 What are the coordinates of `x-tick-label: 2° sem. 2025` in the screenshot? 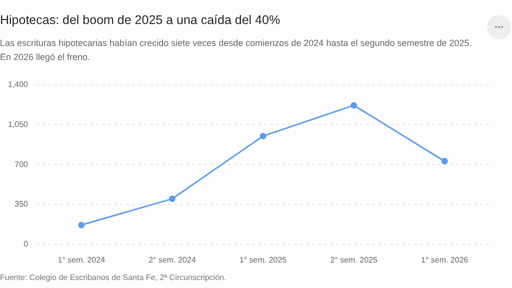 It's located at (354, 259).